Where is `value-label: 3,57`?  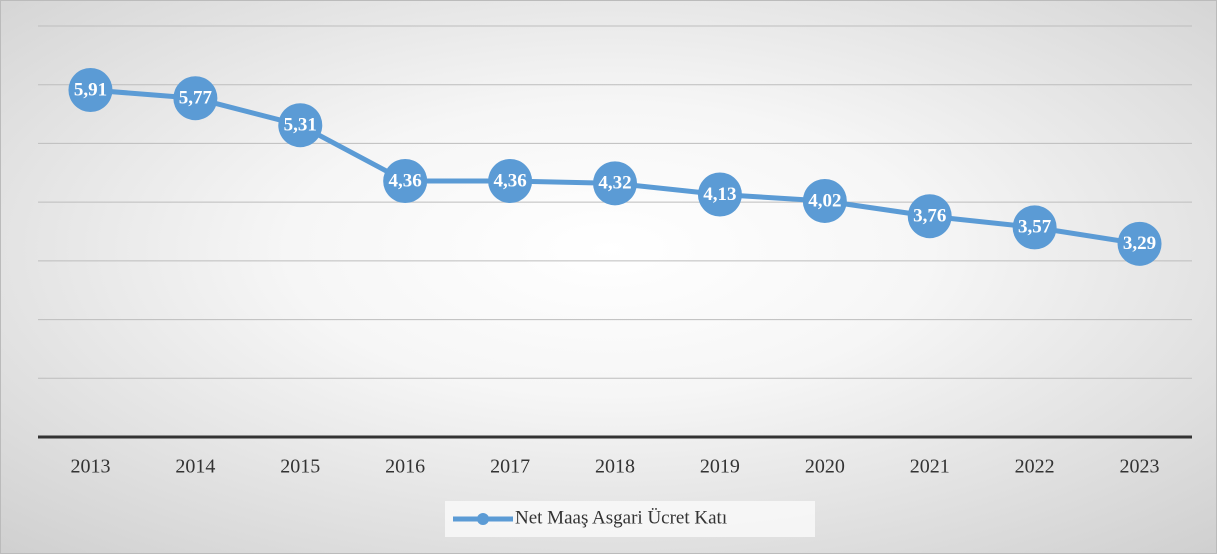 value-label: 3,57 is located at coordinates (1035, 227).